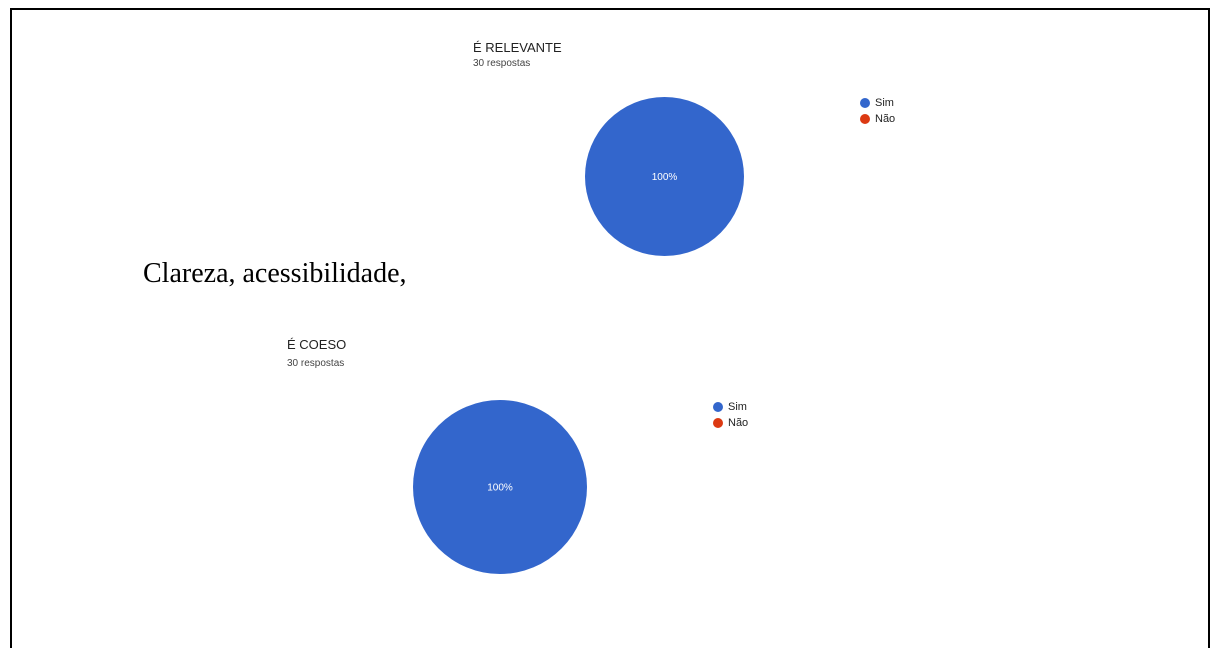 This screenshot has width=1220, height=648. What do you see at coordinates (275, 273) in the screenshot?
I see `body-text: Clareza, acessibilidade,` at bounding box center [275, 273].